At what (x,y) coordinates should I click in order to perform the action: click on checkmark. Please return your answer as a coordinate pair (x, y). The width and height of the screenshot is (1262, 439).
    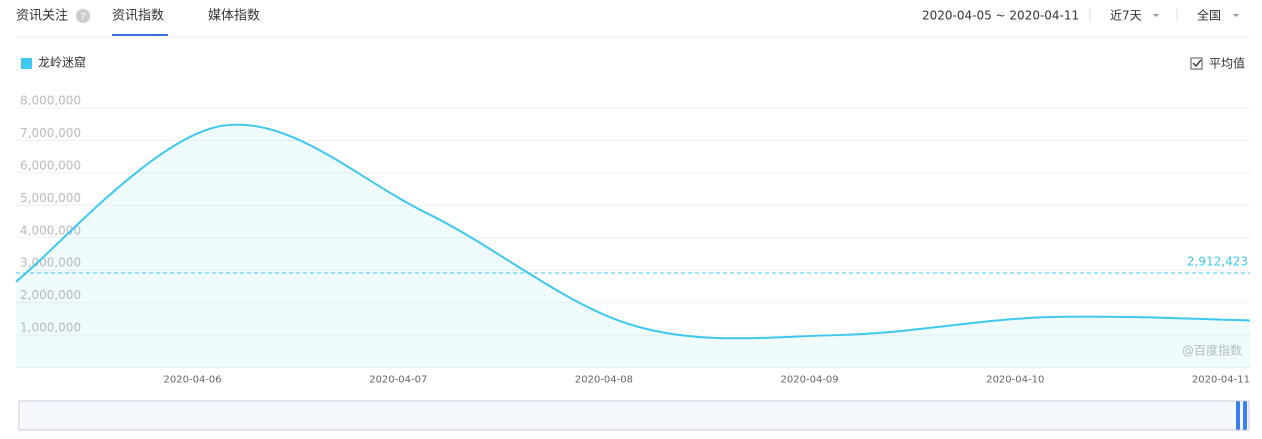
    Looking at the image, I should click on (1197, 63).